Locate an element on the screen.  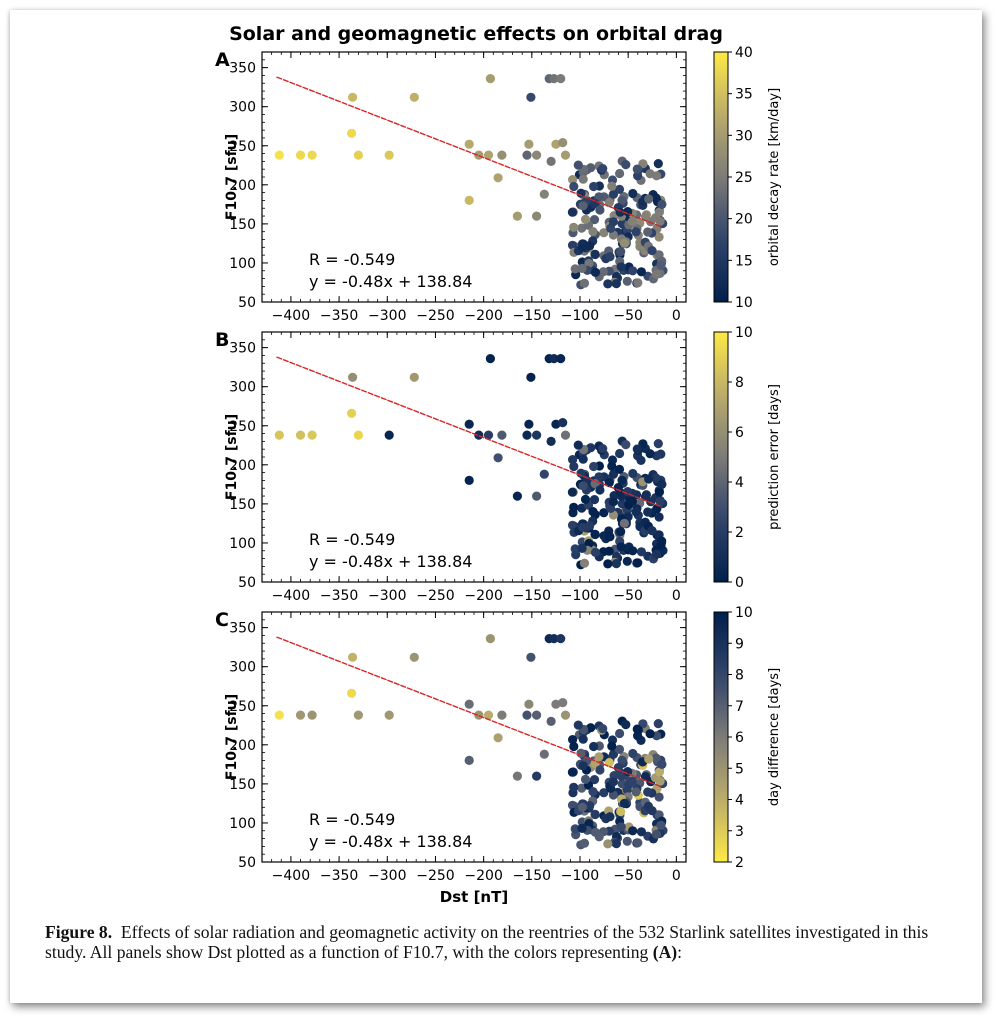
colorbar-tick-label: 7 is located at coordinates (739, 707).